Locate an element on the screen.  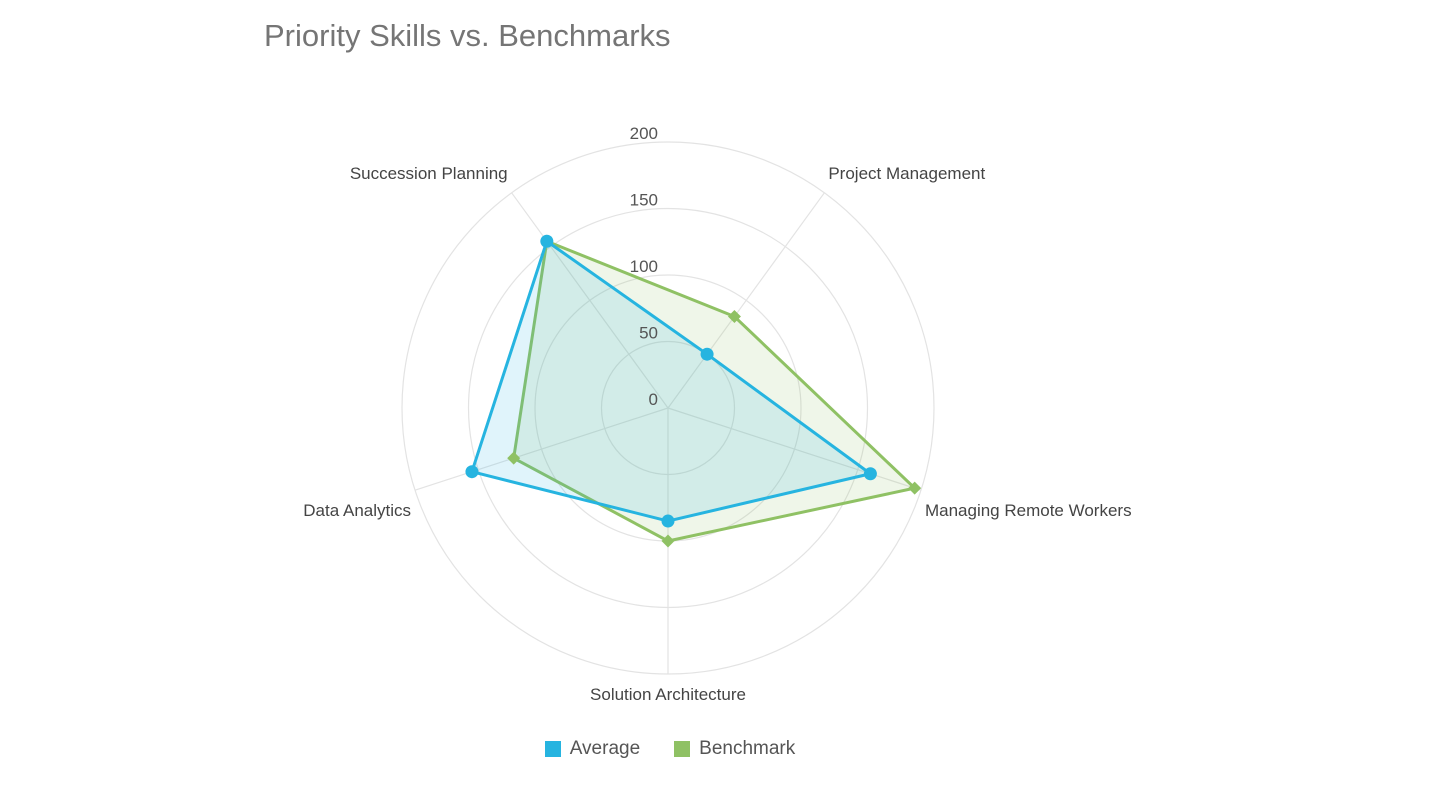
legend-item: Average is located at coordinates (592, 749).